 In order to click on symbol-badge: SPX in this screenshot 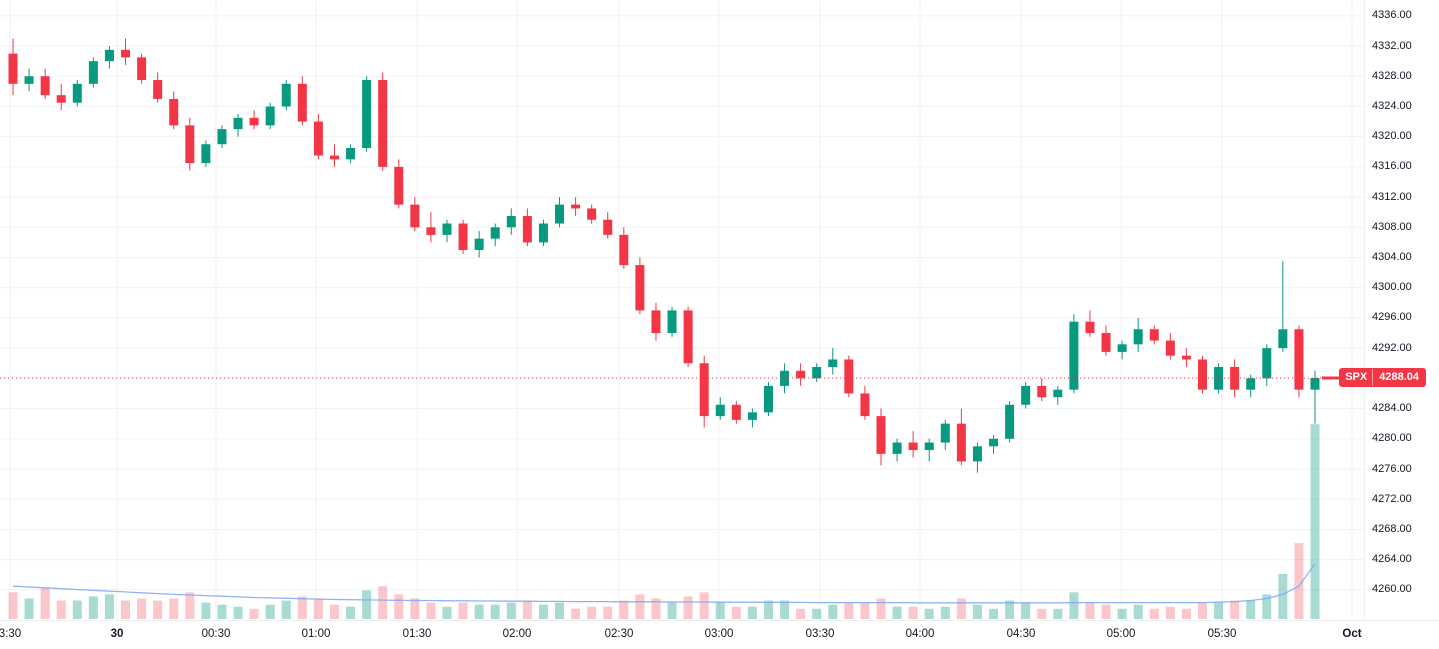, I will do `click(1357, 377)`.